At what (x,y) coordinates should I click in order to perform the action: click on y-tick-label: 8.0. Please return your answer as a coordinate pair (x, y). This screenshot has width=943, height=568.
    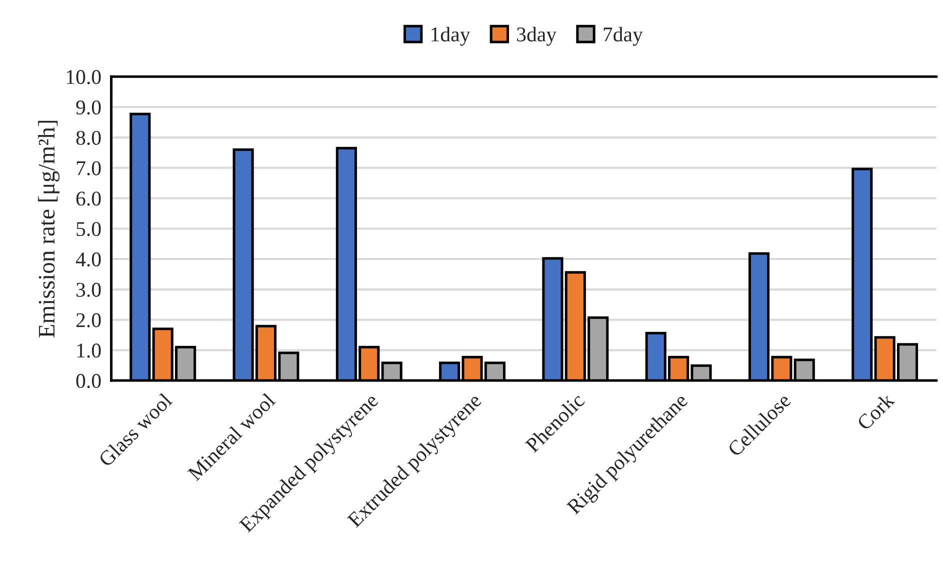
    Looking at the image, I should click on (88, 137).